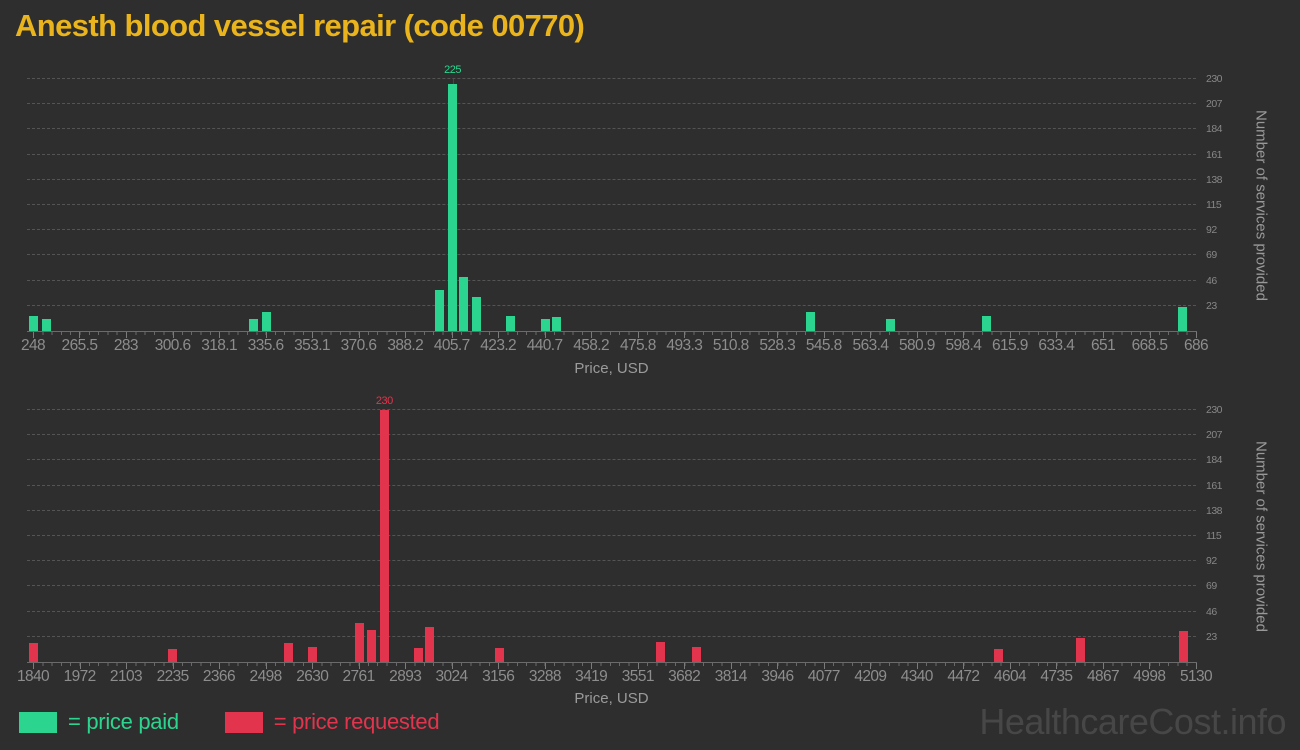 The width and height of the screenshot is (1300, 750). What do you see at coordinates (356, 721) in the screenshot?
I see `legend-label-price-requested: = price requested` at bounding box center [356, 721].